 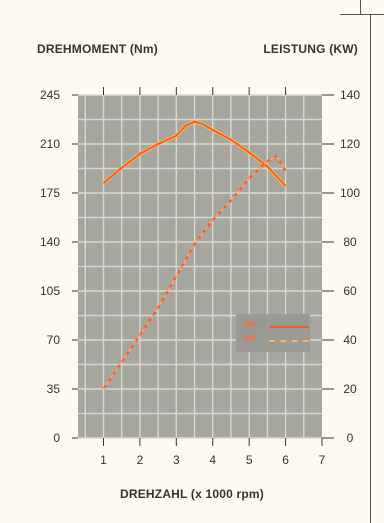 What do you see at coordinates (50, 242) in the screenshot?
I see `y-left-tick-label: 140` at bounding box center [50, 242].